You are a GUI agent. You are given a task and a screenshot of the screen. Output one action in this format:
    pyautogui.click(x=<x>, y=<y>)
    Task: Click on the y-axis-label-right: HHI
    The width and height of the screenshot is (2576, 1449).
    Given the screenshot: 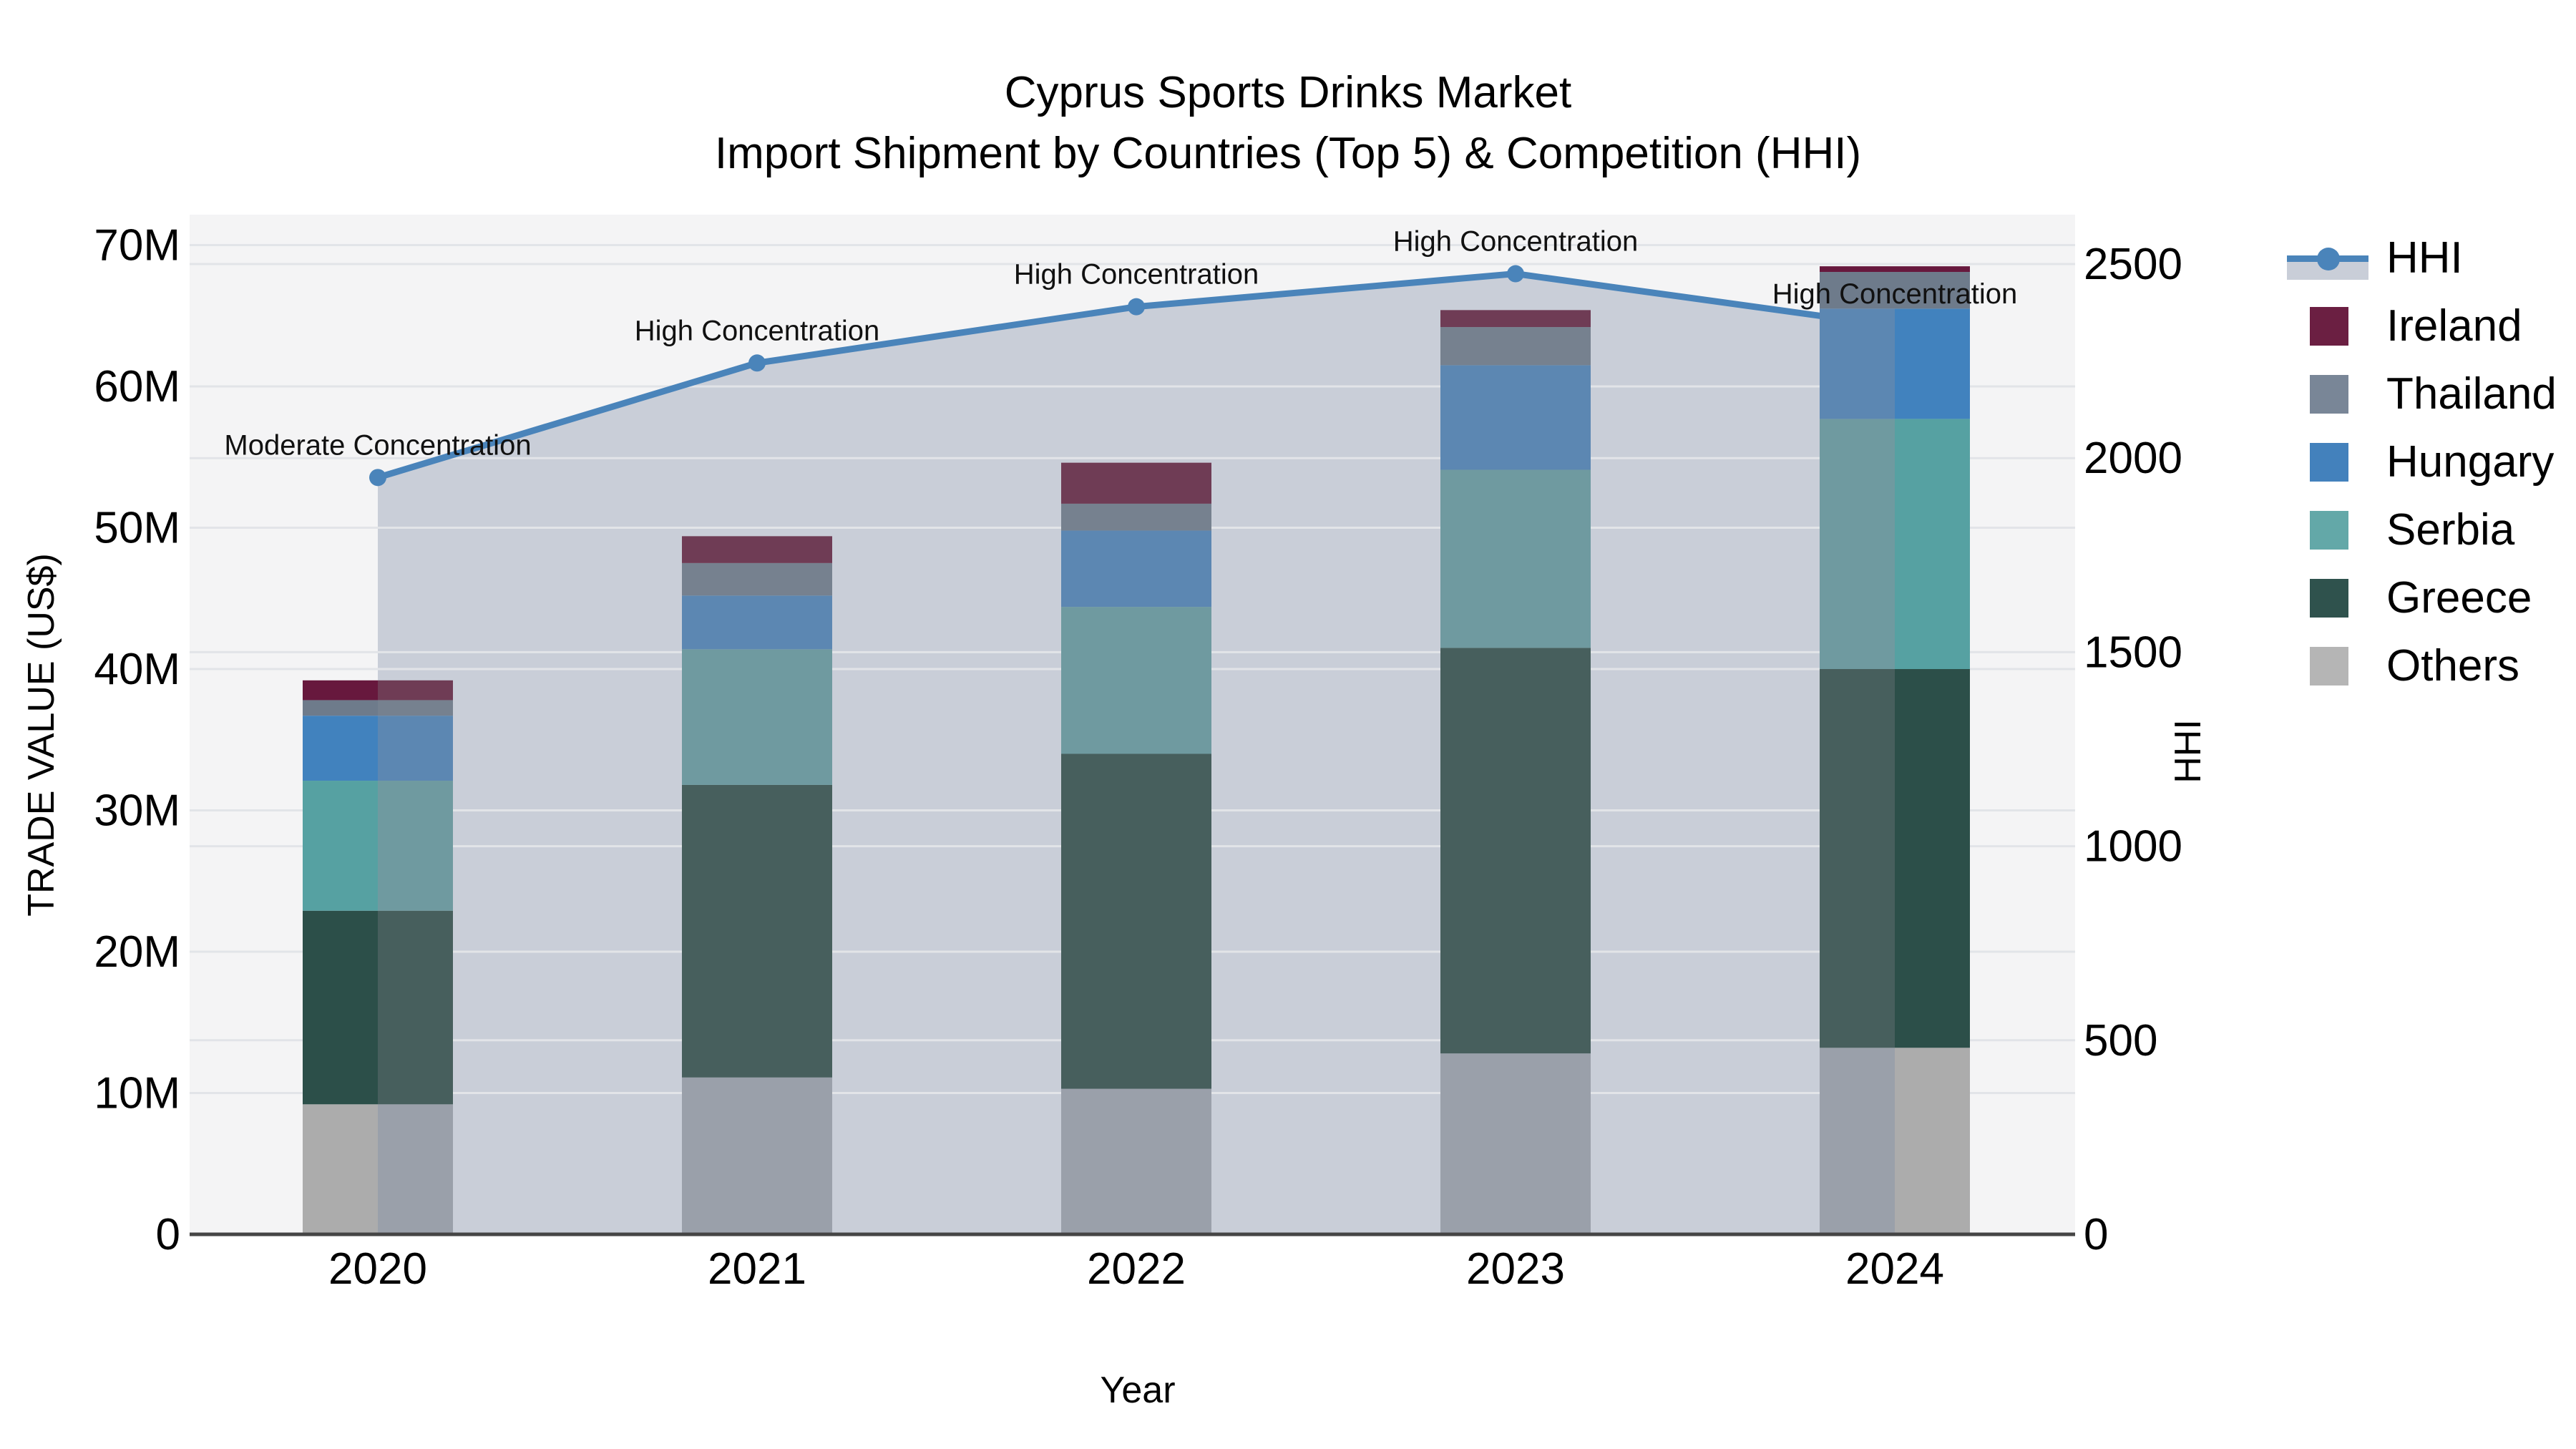 What is the action you would take?
    pyautogui.click(x=2188, y=752)
    